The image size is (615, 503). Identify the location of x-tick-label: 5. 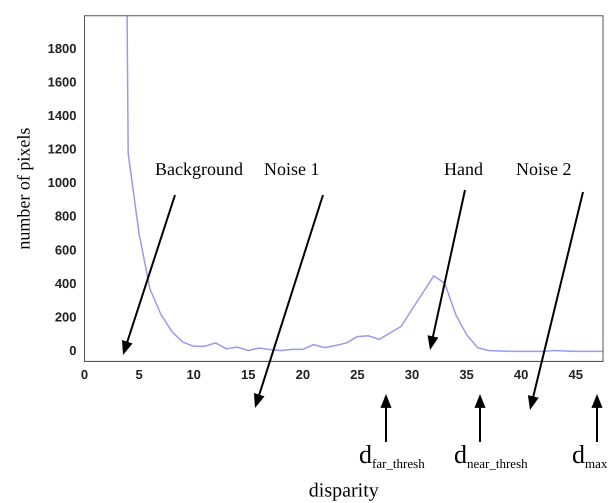
(139, 374).